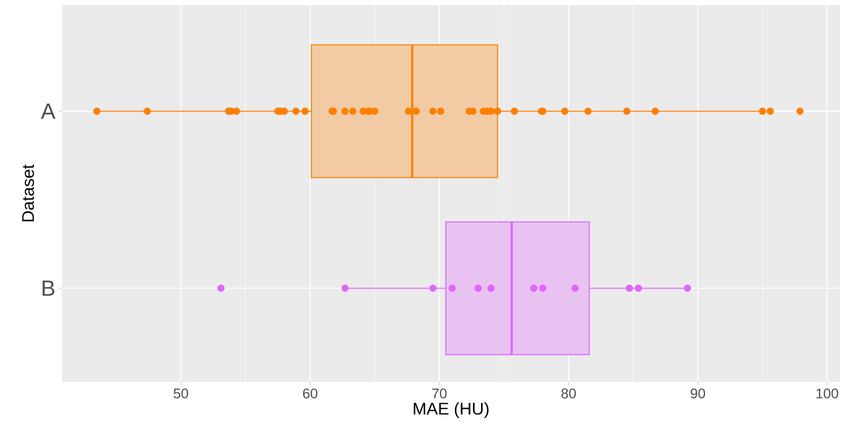 The height and width of the screenshot is (445, 845). Describe the element at coordinates (48, 111) in the screenshot. I see `y-tick-label: A` at that location.